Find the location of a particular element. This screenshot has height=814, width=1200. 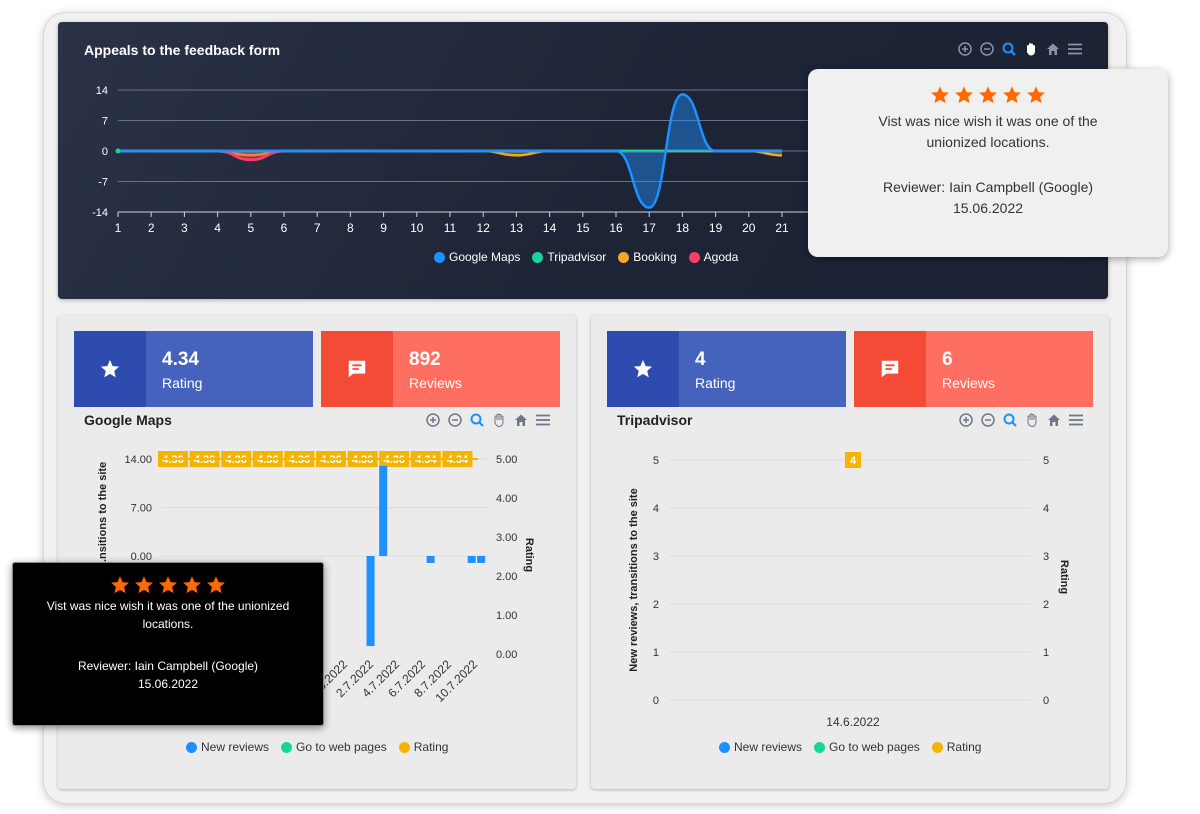

y-axis-title-left: New reviews, transitions to the site is located at coordinates (634, 579).